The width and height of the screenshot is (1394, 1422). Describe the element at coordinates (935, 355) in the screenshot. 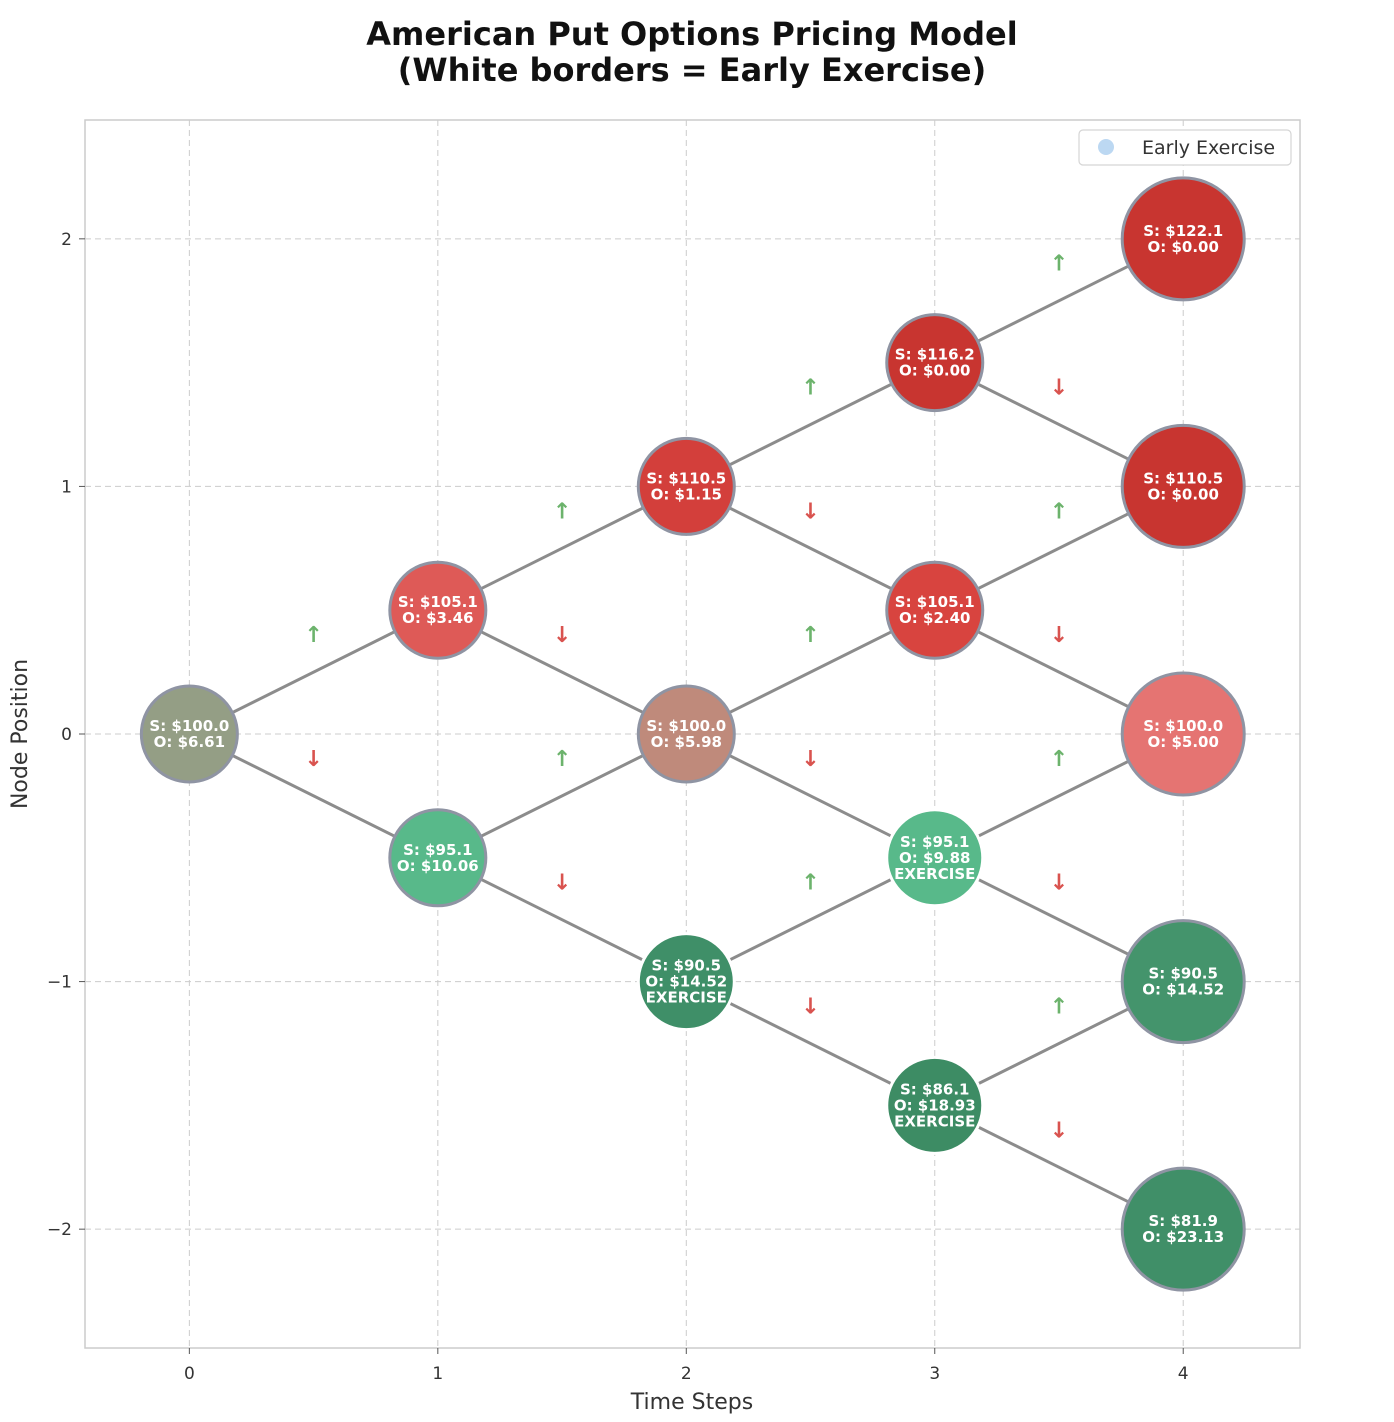

I see `node-stock-price: S: $116.2` at that location.